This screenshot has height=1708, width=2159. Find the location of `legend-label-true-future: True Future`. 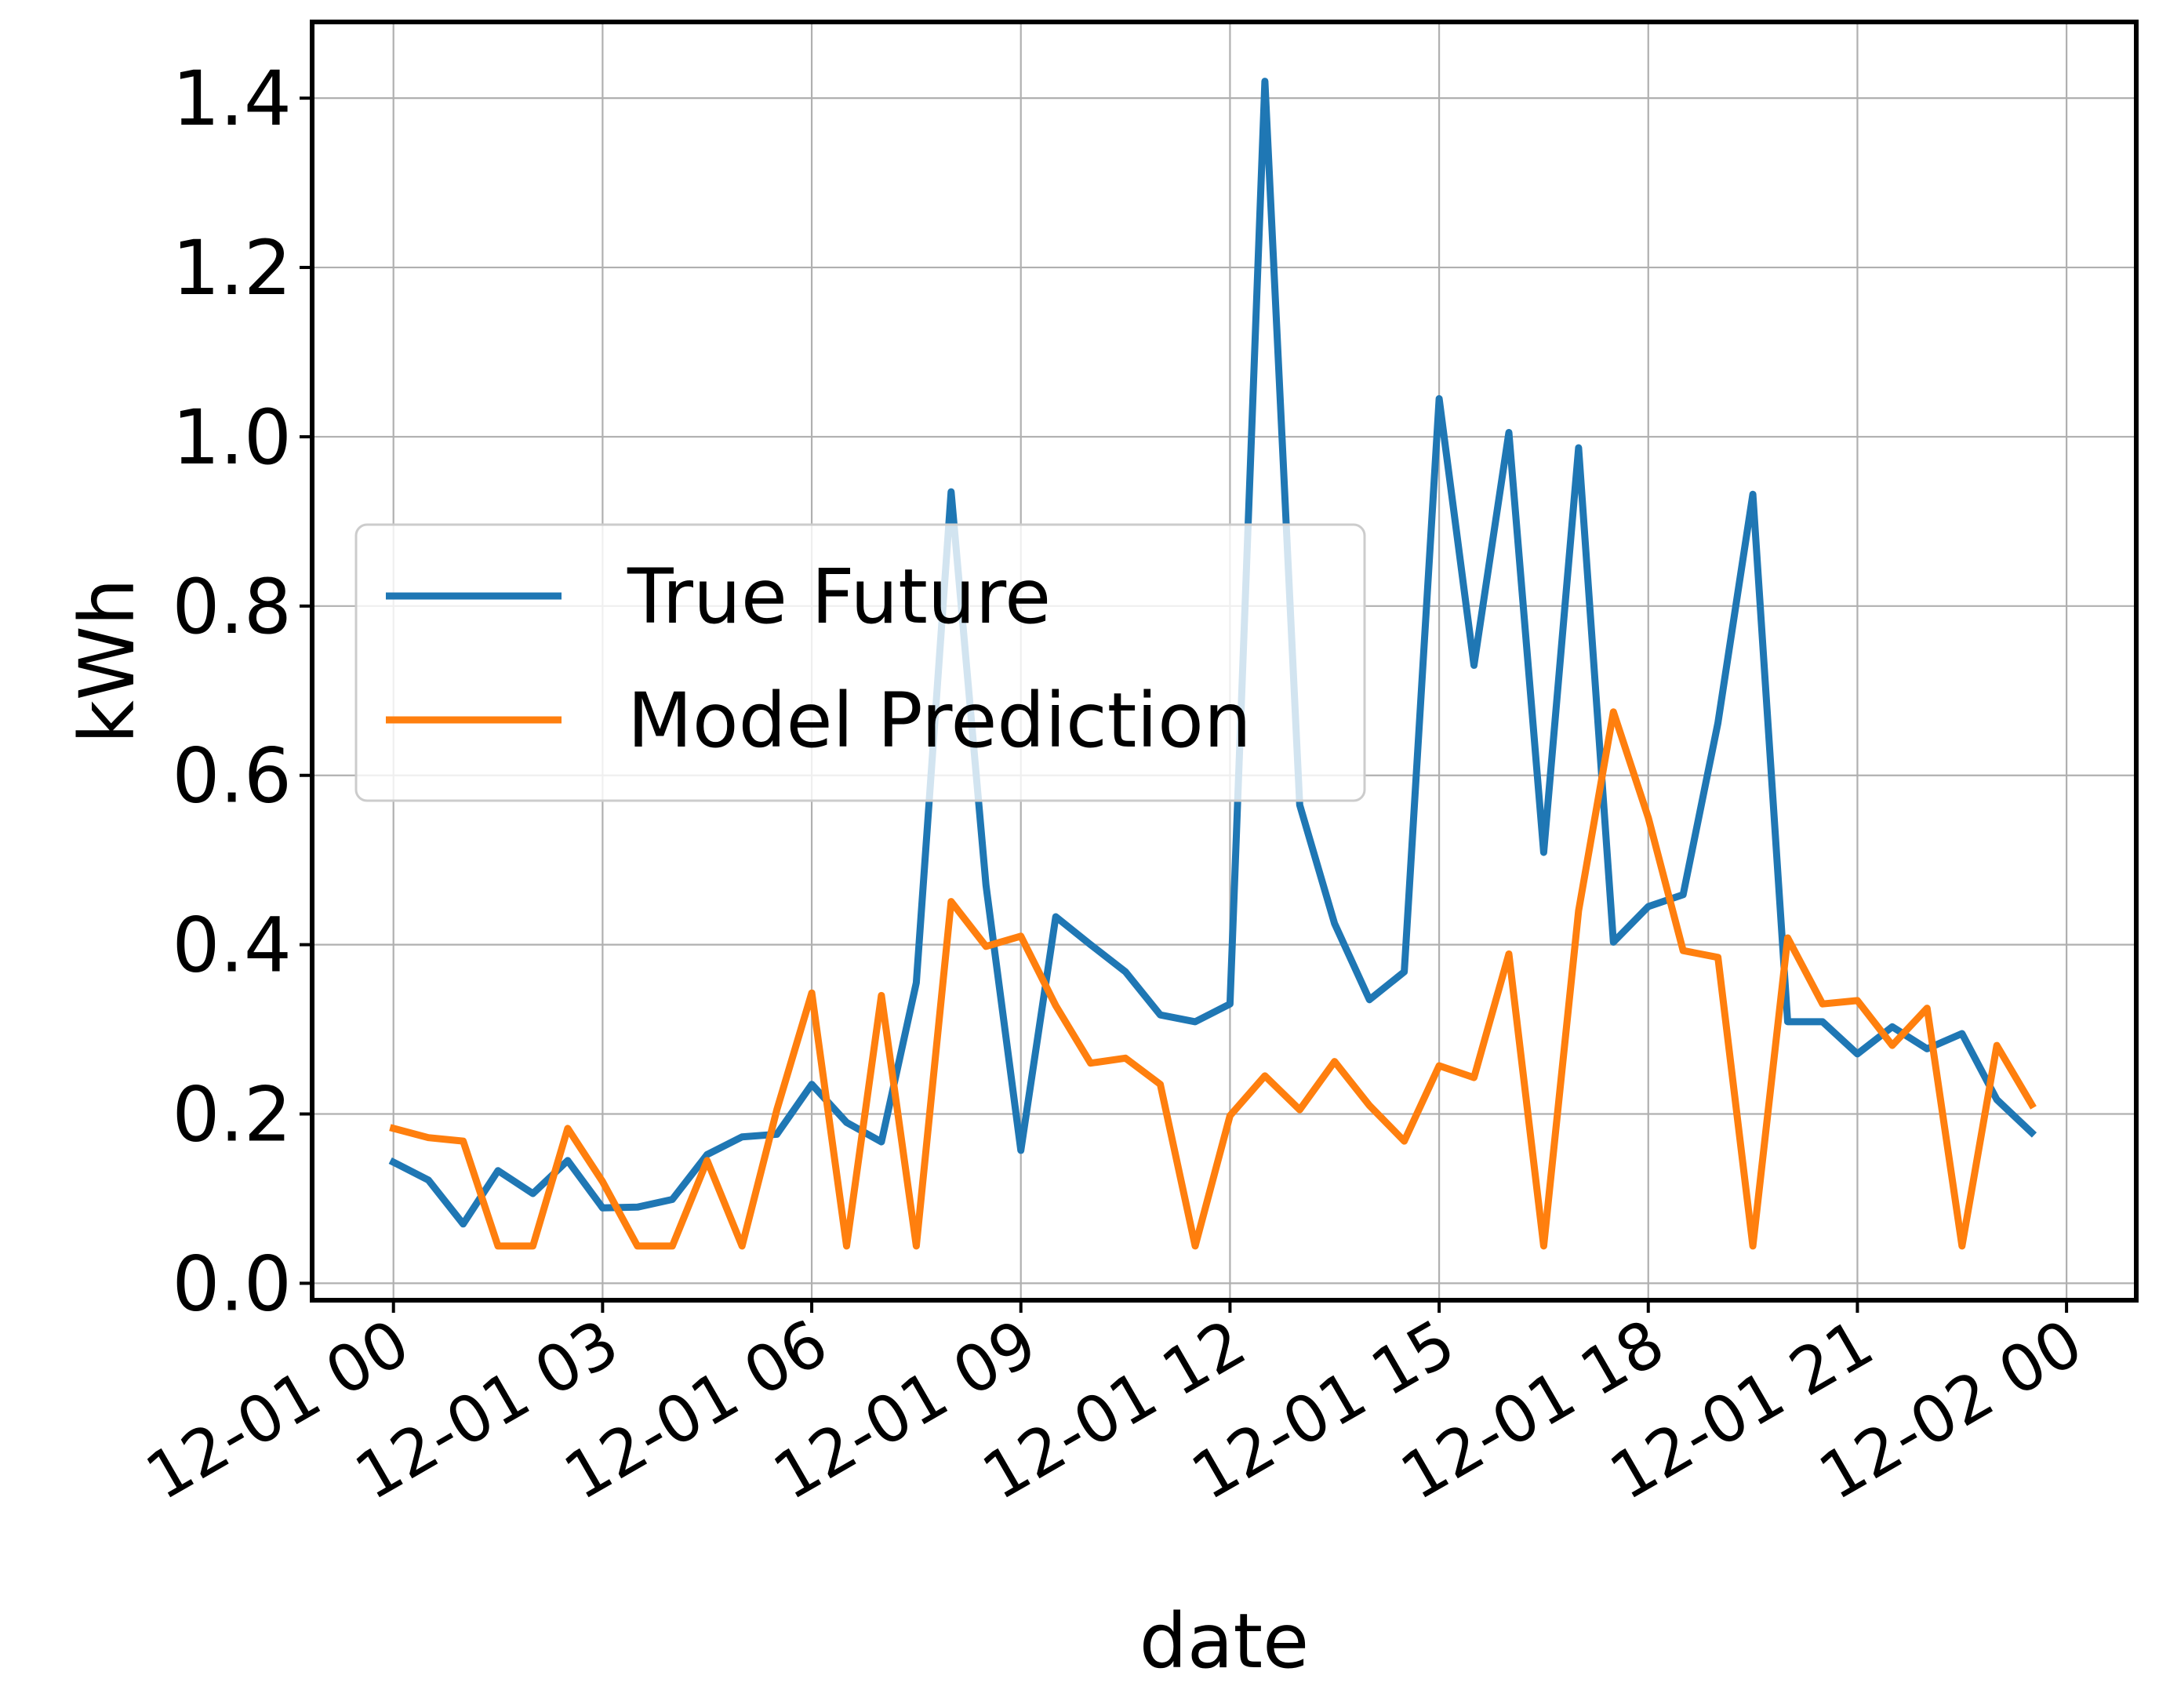

legend-label-true-future: True Future is located at coordinates (839, 597).